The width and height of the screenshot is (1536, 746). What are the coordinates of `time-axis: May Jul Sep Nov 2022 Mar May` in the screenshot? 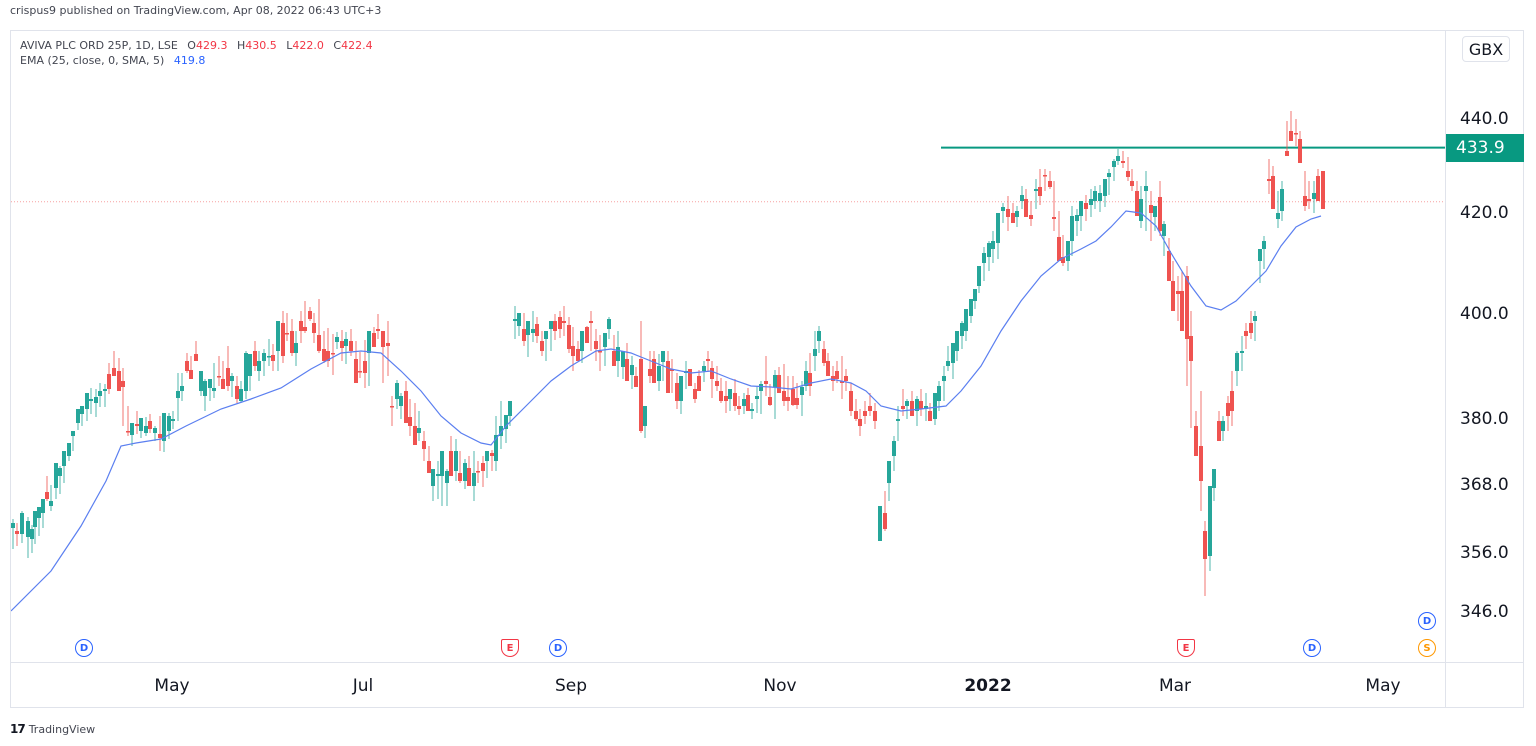 It's located at (728, 685).